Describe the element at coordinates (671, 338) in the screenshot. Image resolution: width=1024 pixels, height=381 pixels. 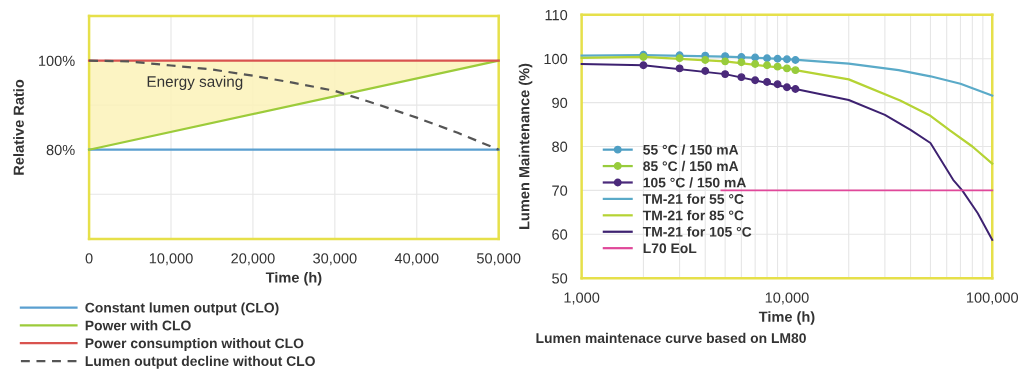
I see `text: Lumen maintenace curve based on LM80` at that location.